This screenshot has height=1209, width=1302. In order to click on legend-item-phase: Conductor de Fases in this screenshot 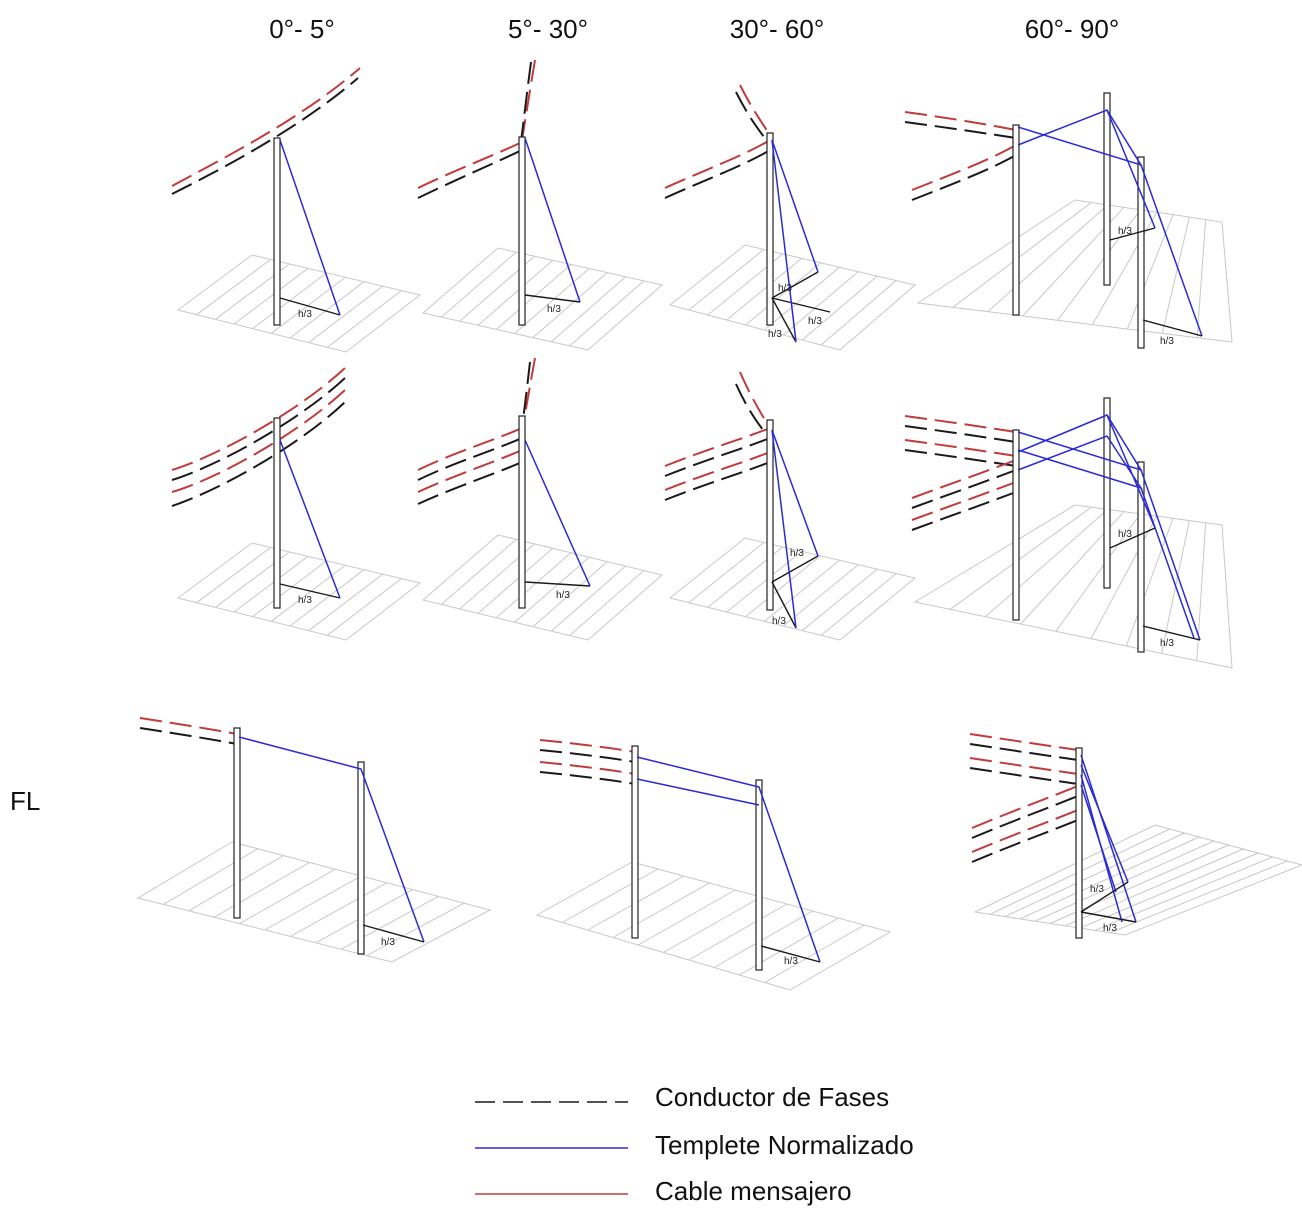, I will do `click(682, 1097)`.